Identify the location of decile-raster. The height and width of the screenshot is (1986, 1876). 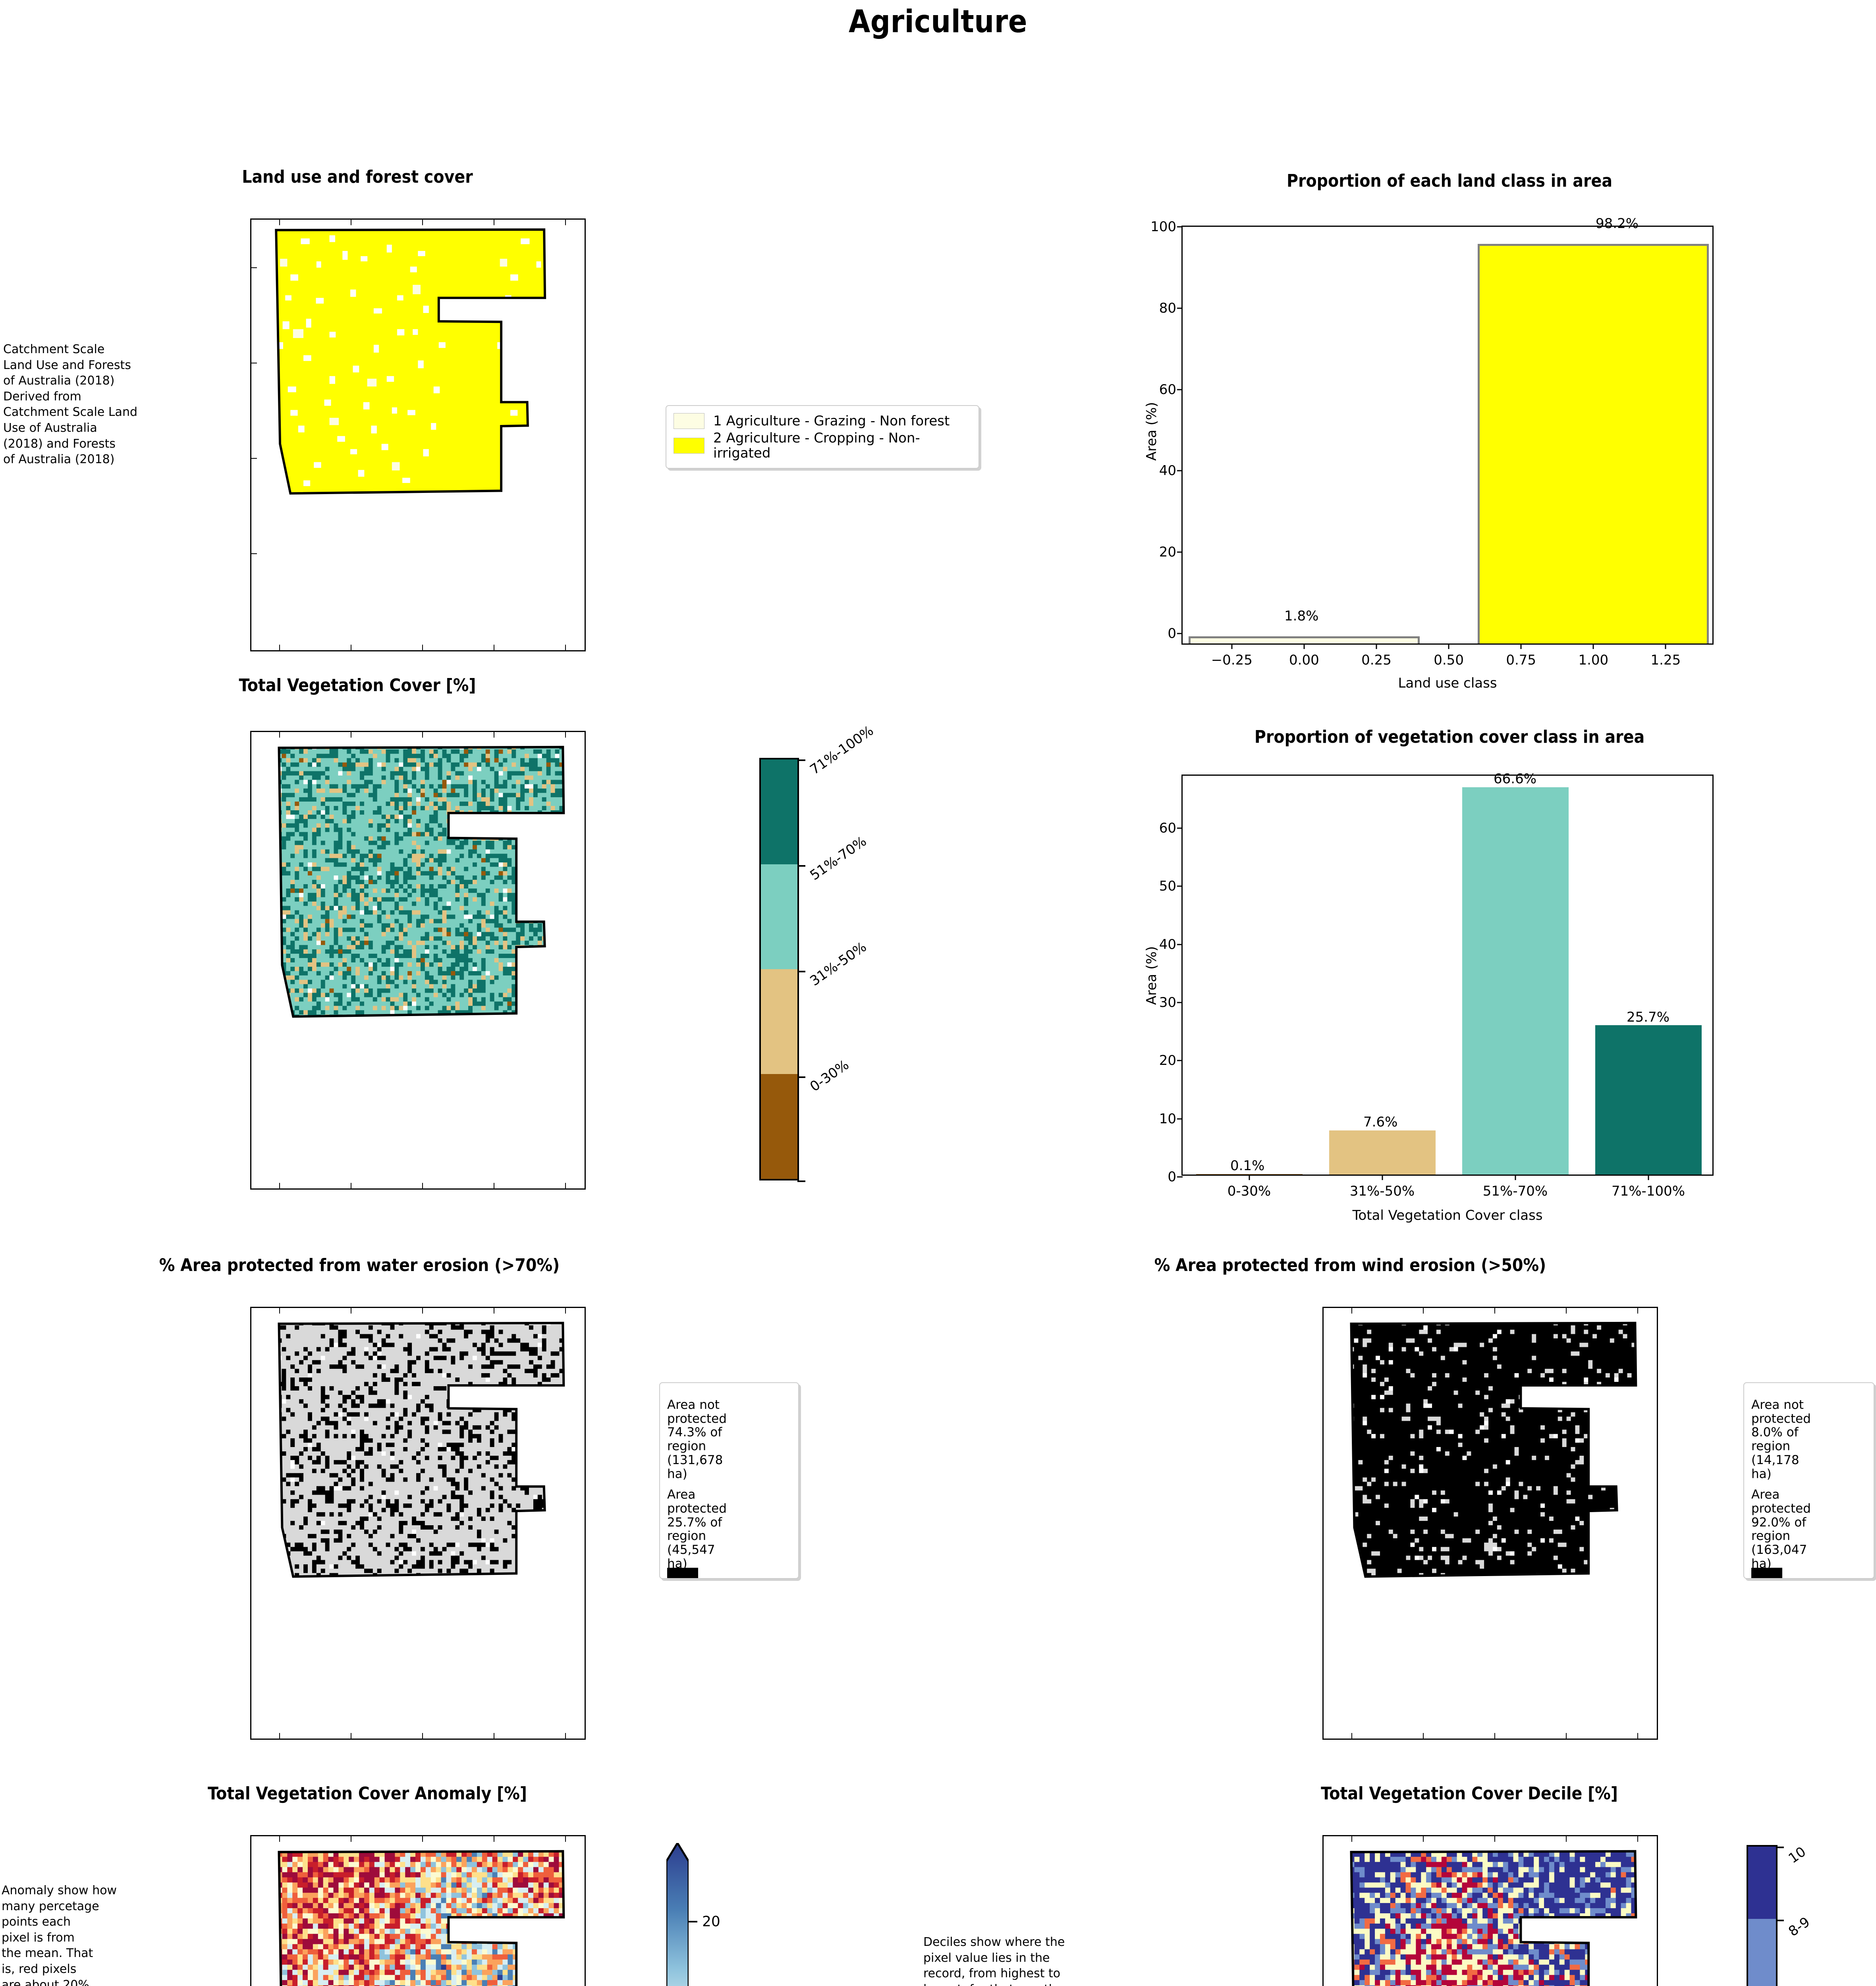
(1490, 1911).